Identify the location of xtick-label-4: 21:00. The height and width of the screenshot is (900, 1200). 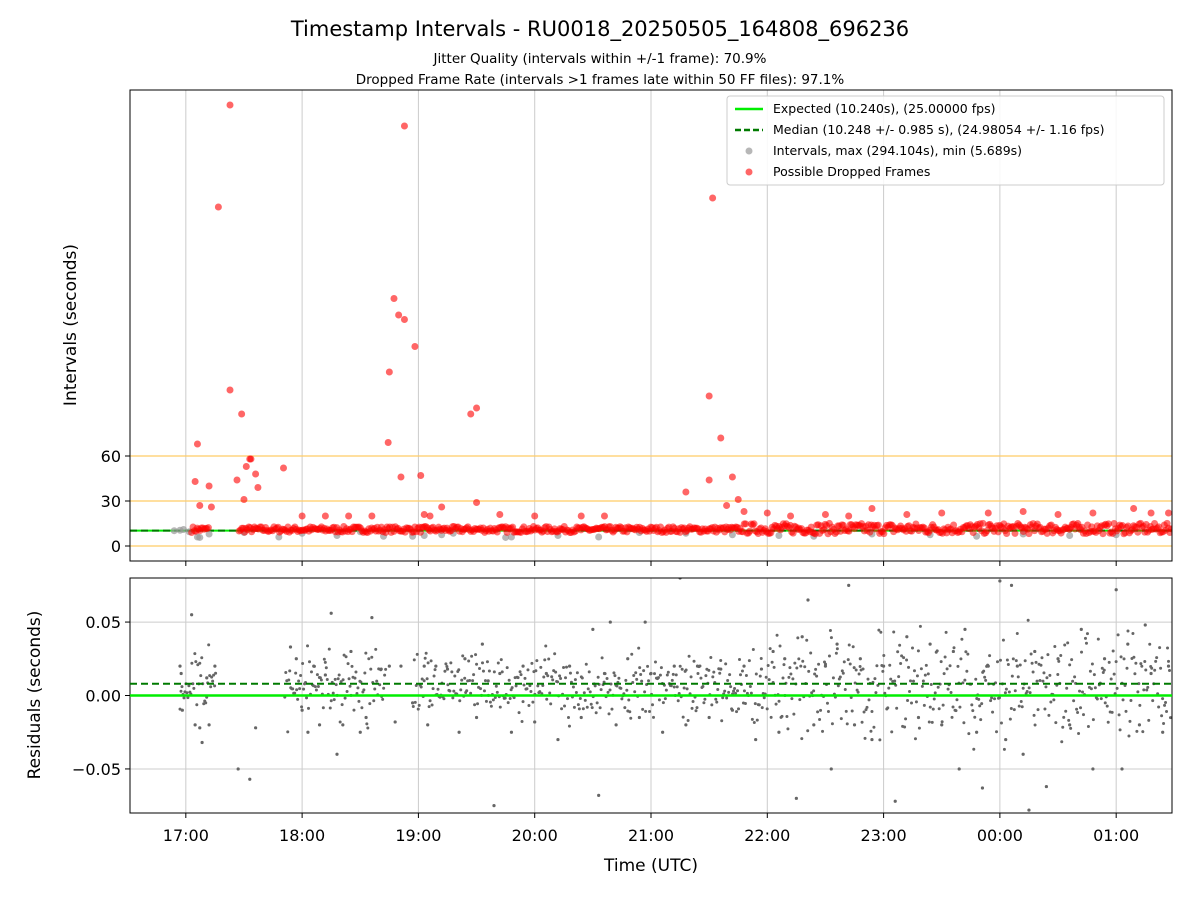
(651, 835).